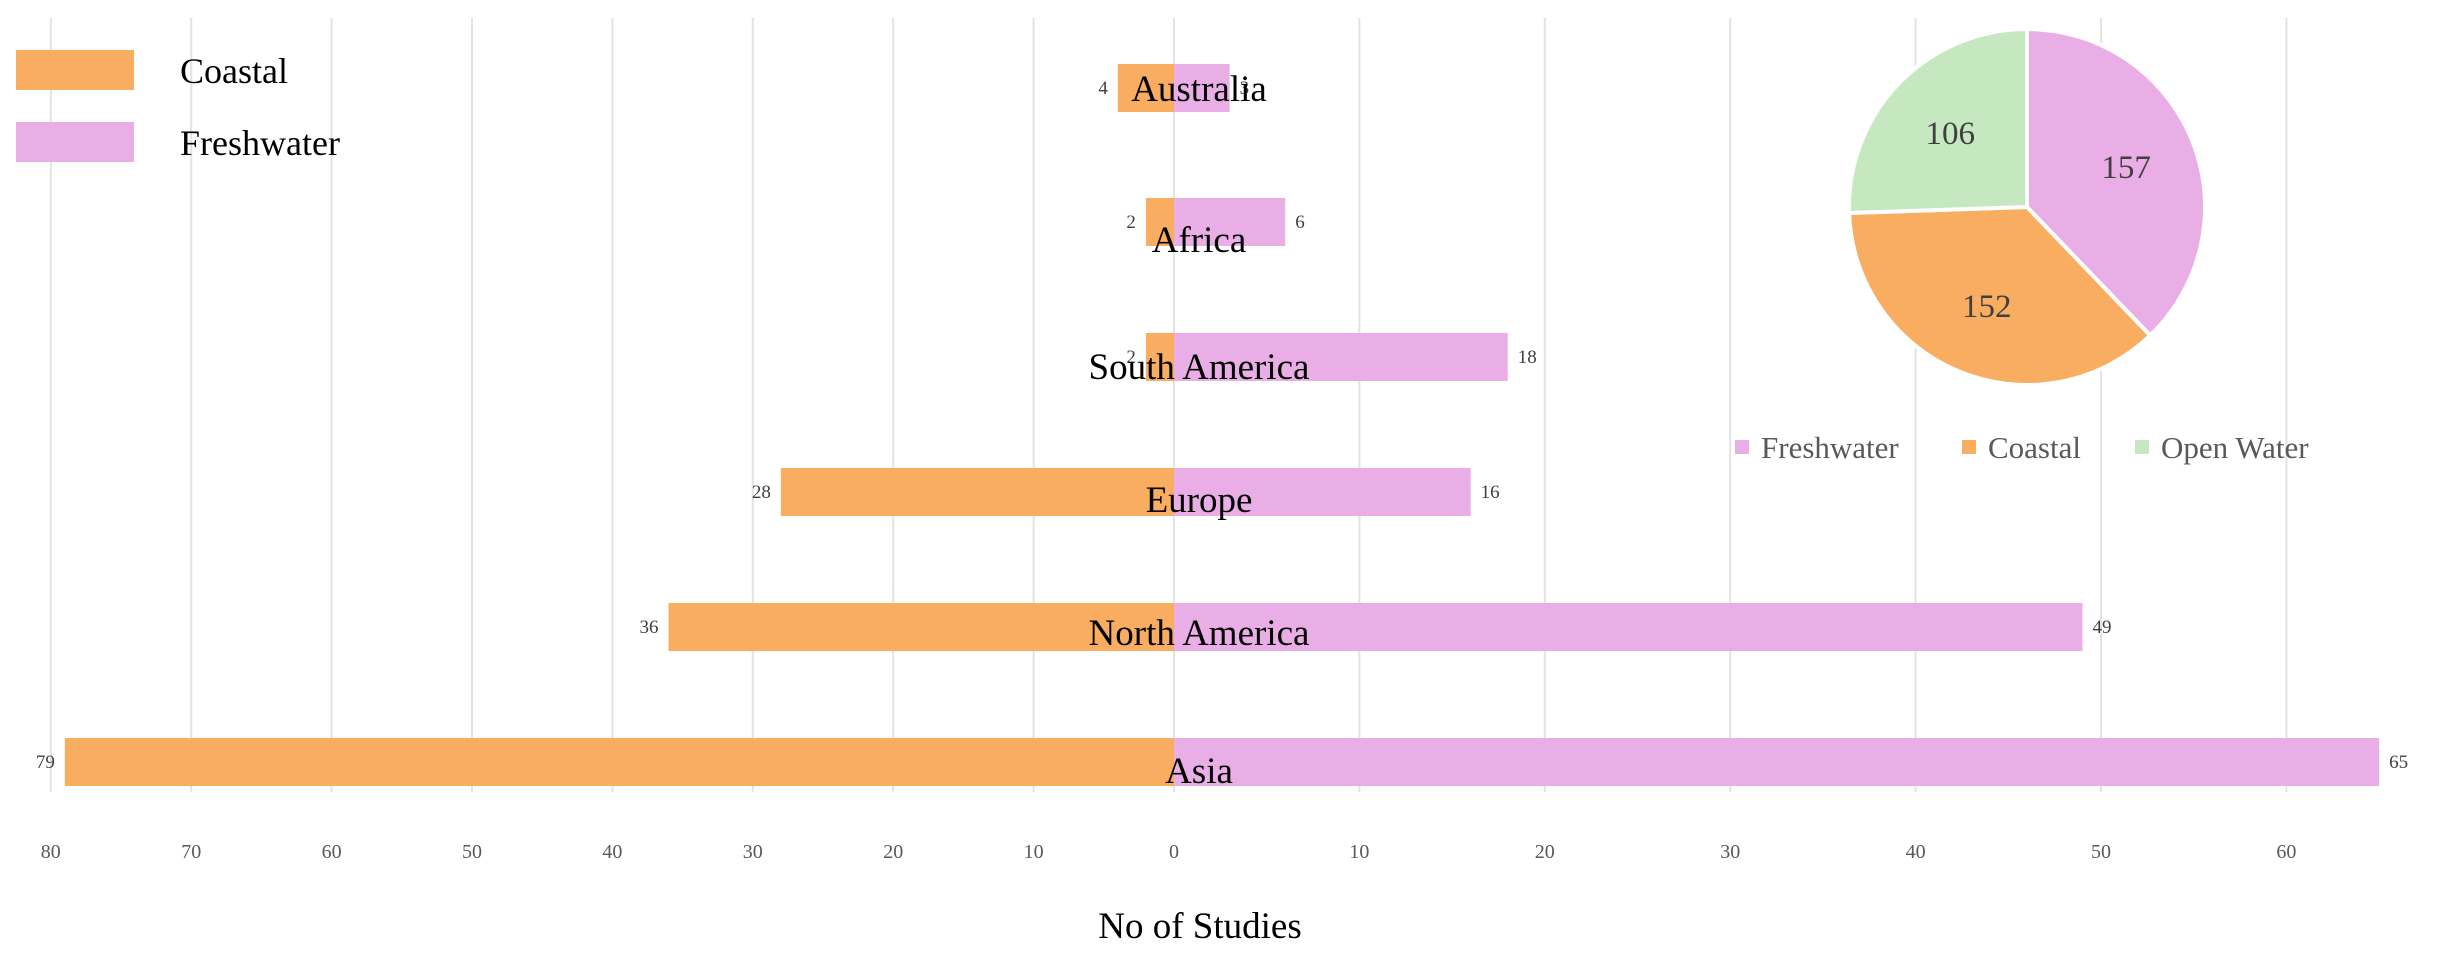 This screenshot has height=959, width=2437. I want to click on value-label-freshwater: 65, so click(2398, 762).